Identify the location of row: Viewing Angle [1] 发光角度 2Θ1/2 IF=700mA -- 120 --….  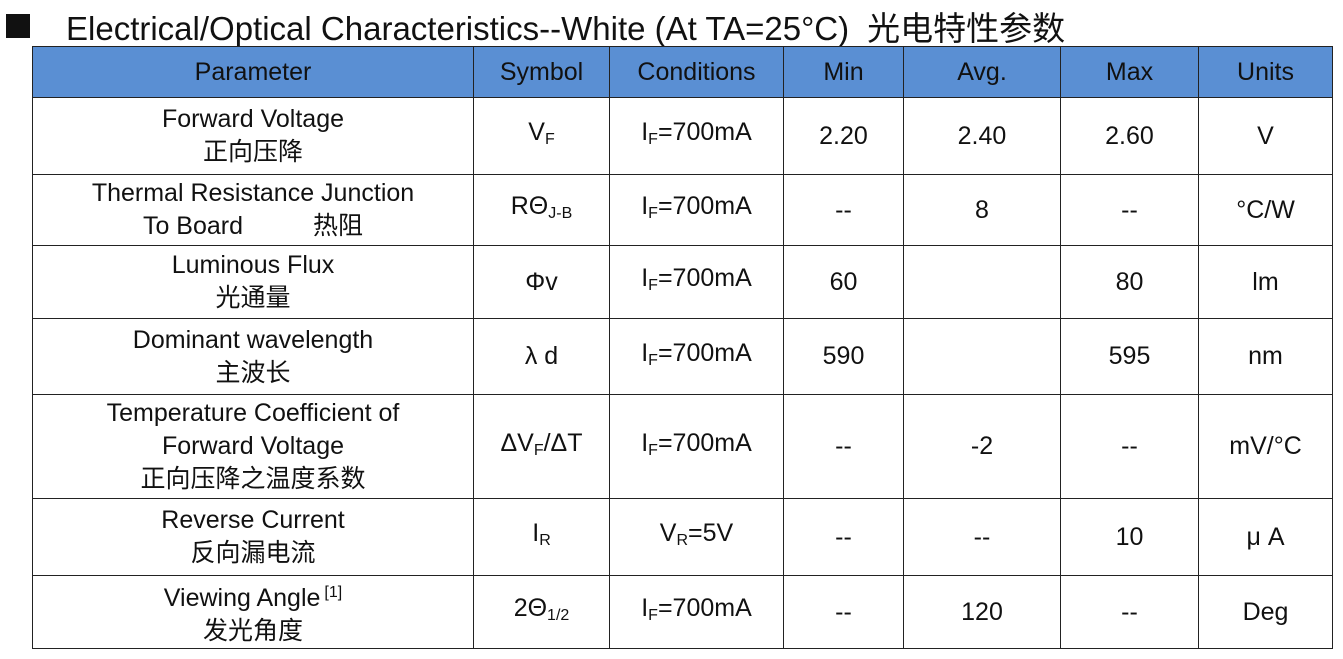
(682, 612).